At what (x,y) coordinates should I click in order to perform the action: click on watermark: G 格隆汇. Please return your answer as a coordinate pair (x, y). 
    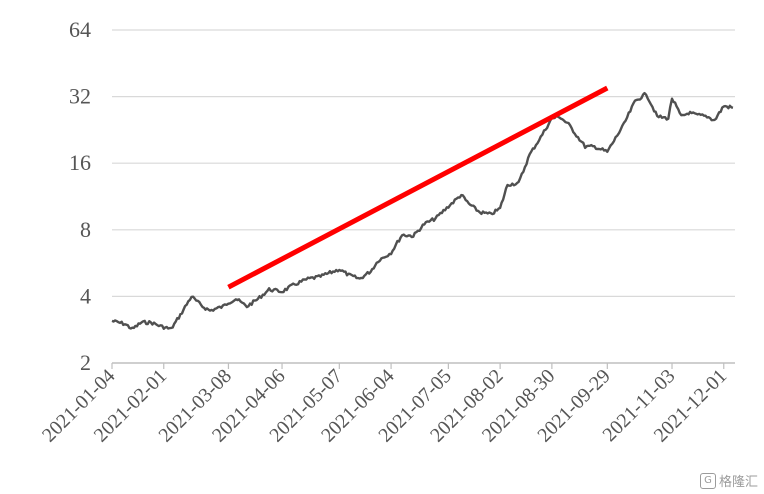
    Looking at the image, I should click on (728, 480).